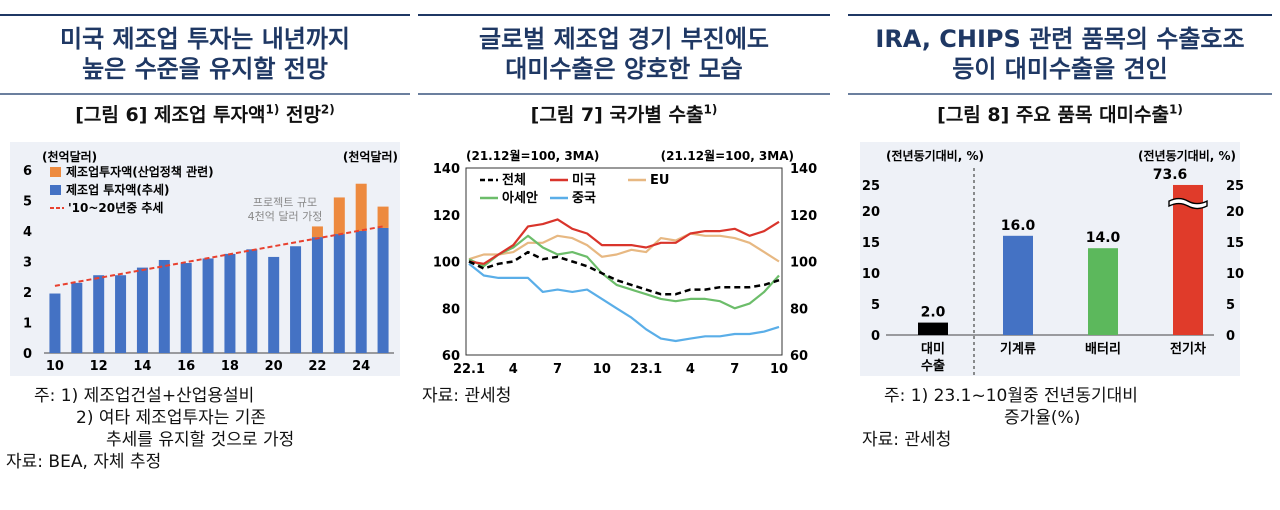 This screenshot has width=1280, height=510. What do you see at coordinates (55, 172) in the screenshot?
I see `legend-swatch` at bounding box center [55, 172].